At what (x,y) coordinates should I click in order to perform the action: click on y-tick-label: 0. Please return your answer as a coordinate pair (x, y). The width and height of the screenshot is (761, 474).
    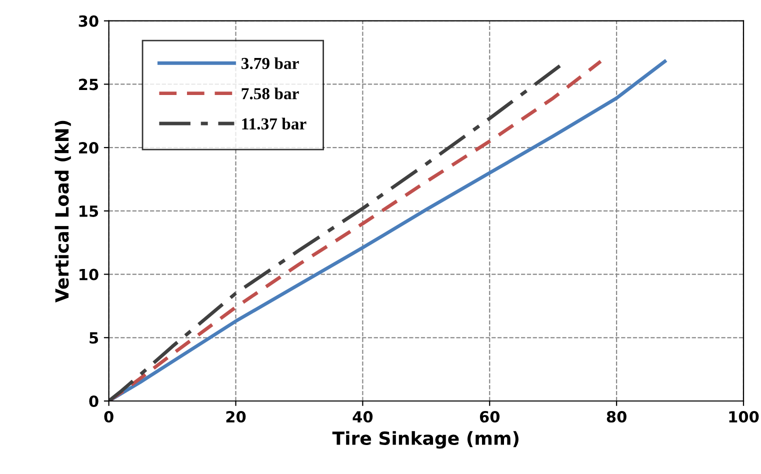
    Looking at the image, I should click on (93, 401).